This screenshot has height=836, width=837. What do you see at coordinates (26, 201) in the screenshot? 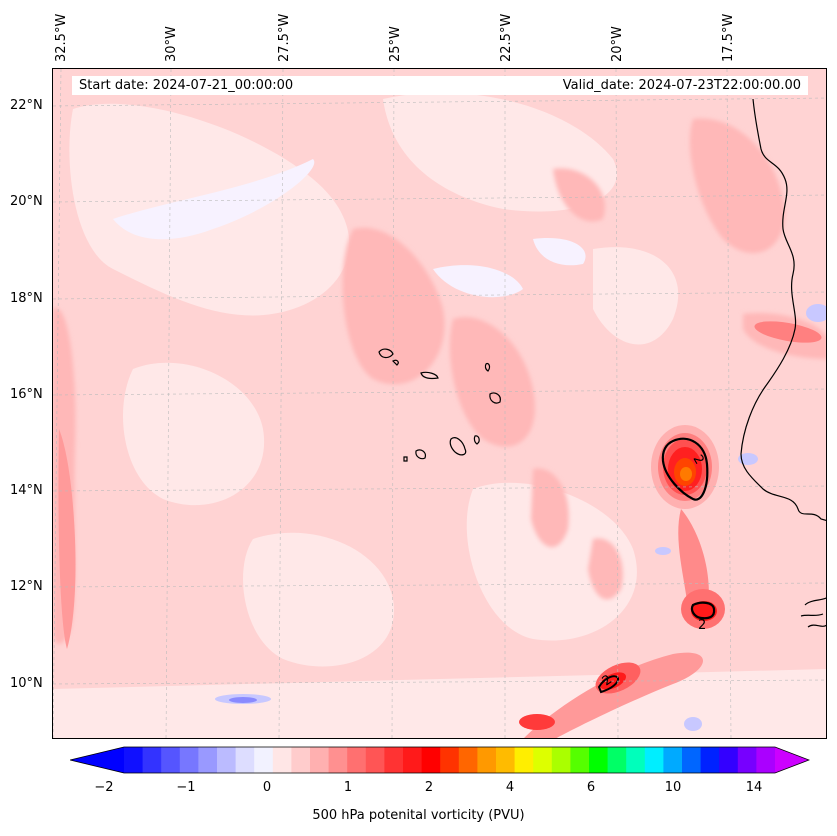
I see `lat-label-20n: 20°N` at bounding box center [26, 201].